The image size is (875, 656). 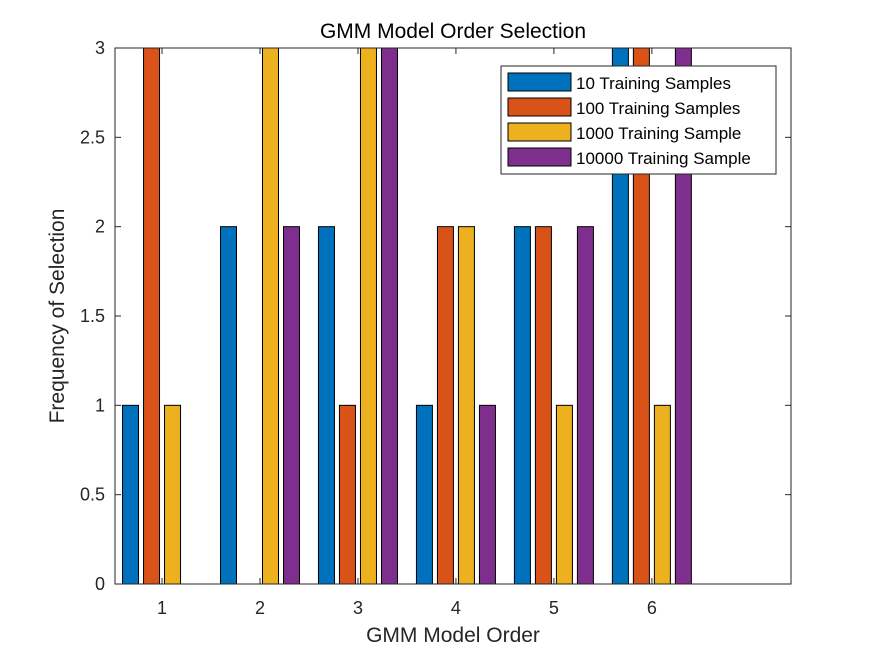 What do you see at coordinates (658, 108) in the screenshot?
I see `legend-label: 100 Training Samples` at bounding box center [658, 108].